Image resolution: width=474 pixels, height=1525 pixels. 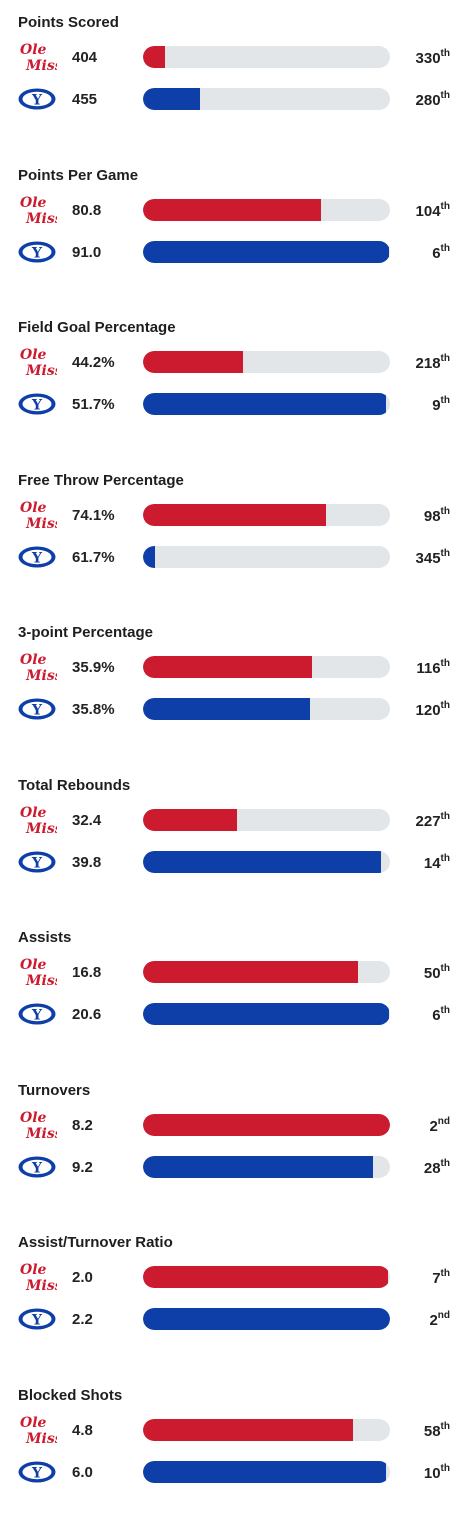 I want to click on stat-value: 44.2%, so click(x=93, y=362).